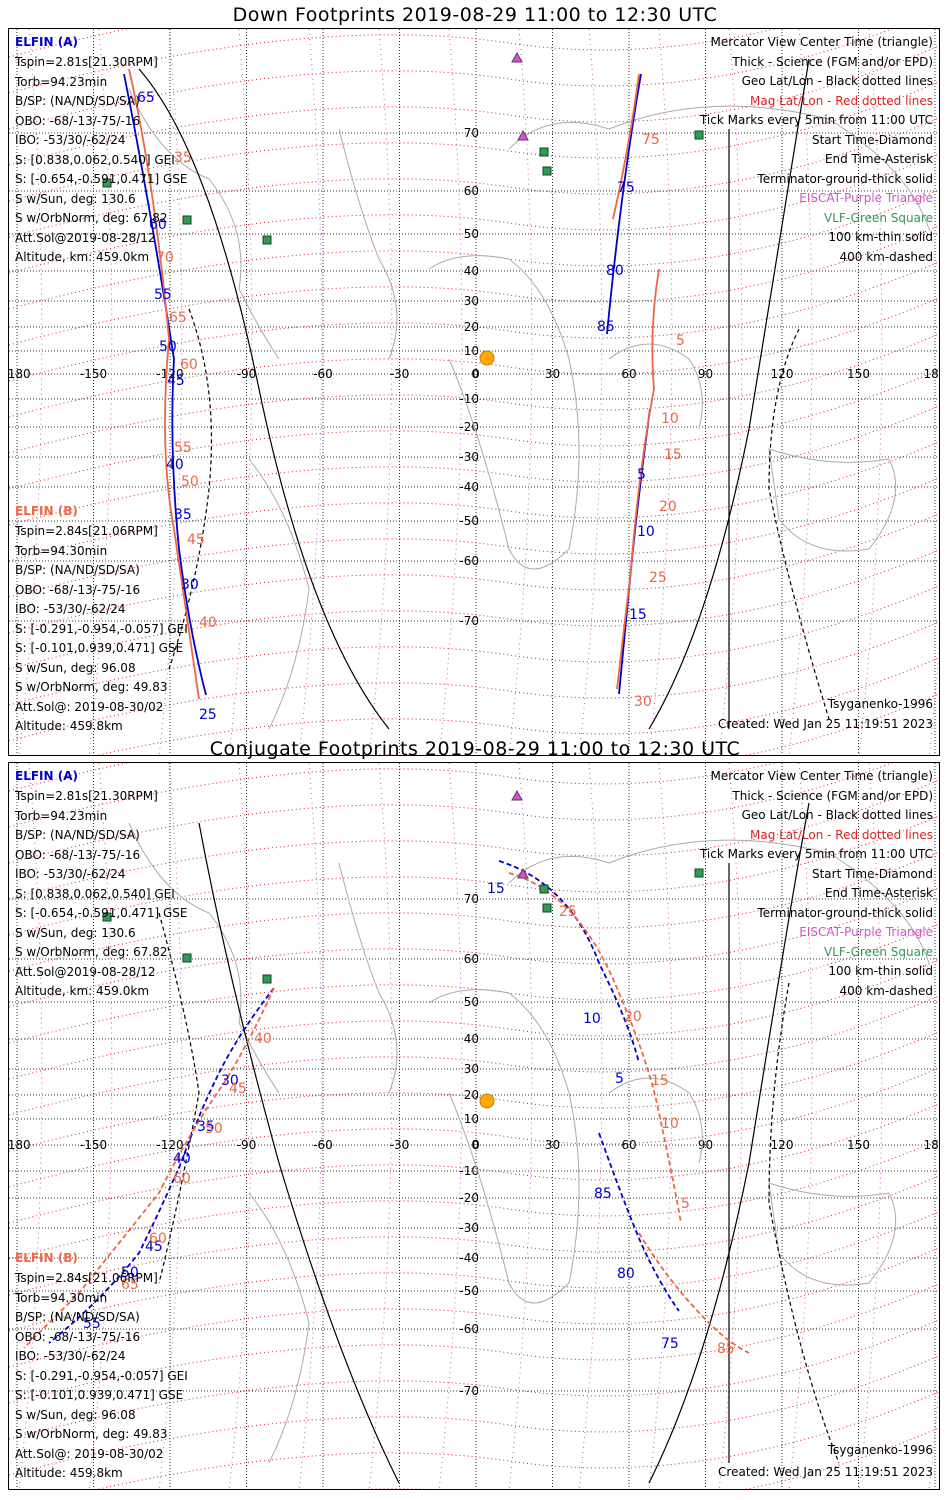 The image size is (950, 1500). What do you see at coordinates (726, 1349) in the screenshot?
I see `elfin-b-tick-label: 85` at bounding box center [726, 1349].